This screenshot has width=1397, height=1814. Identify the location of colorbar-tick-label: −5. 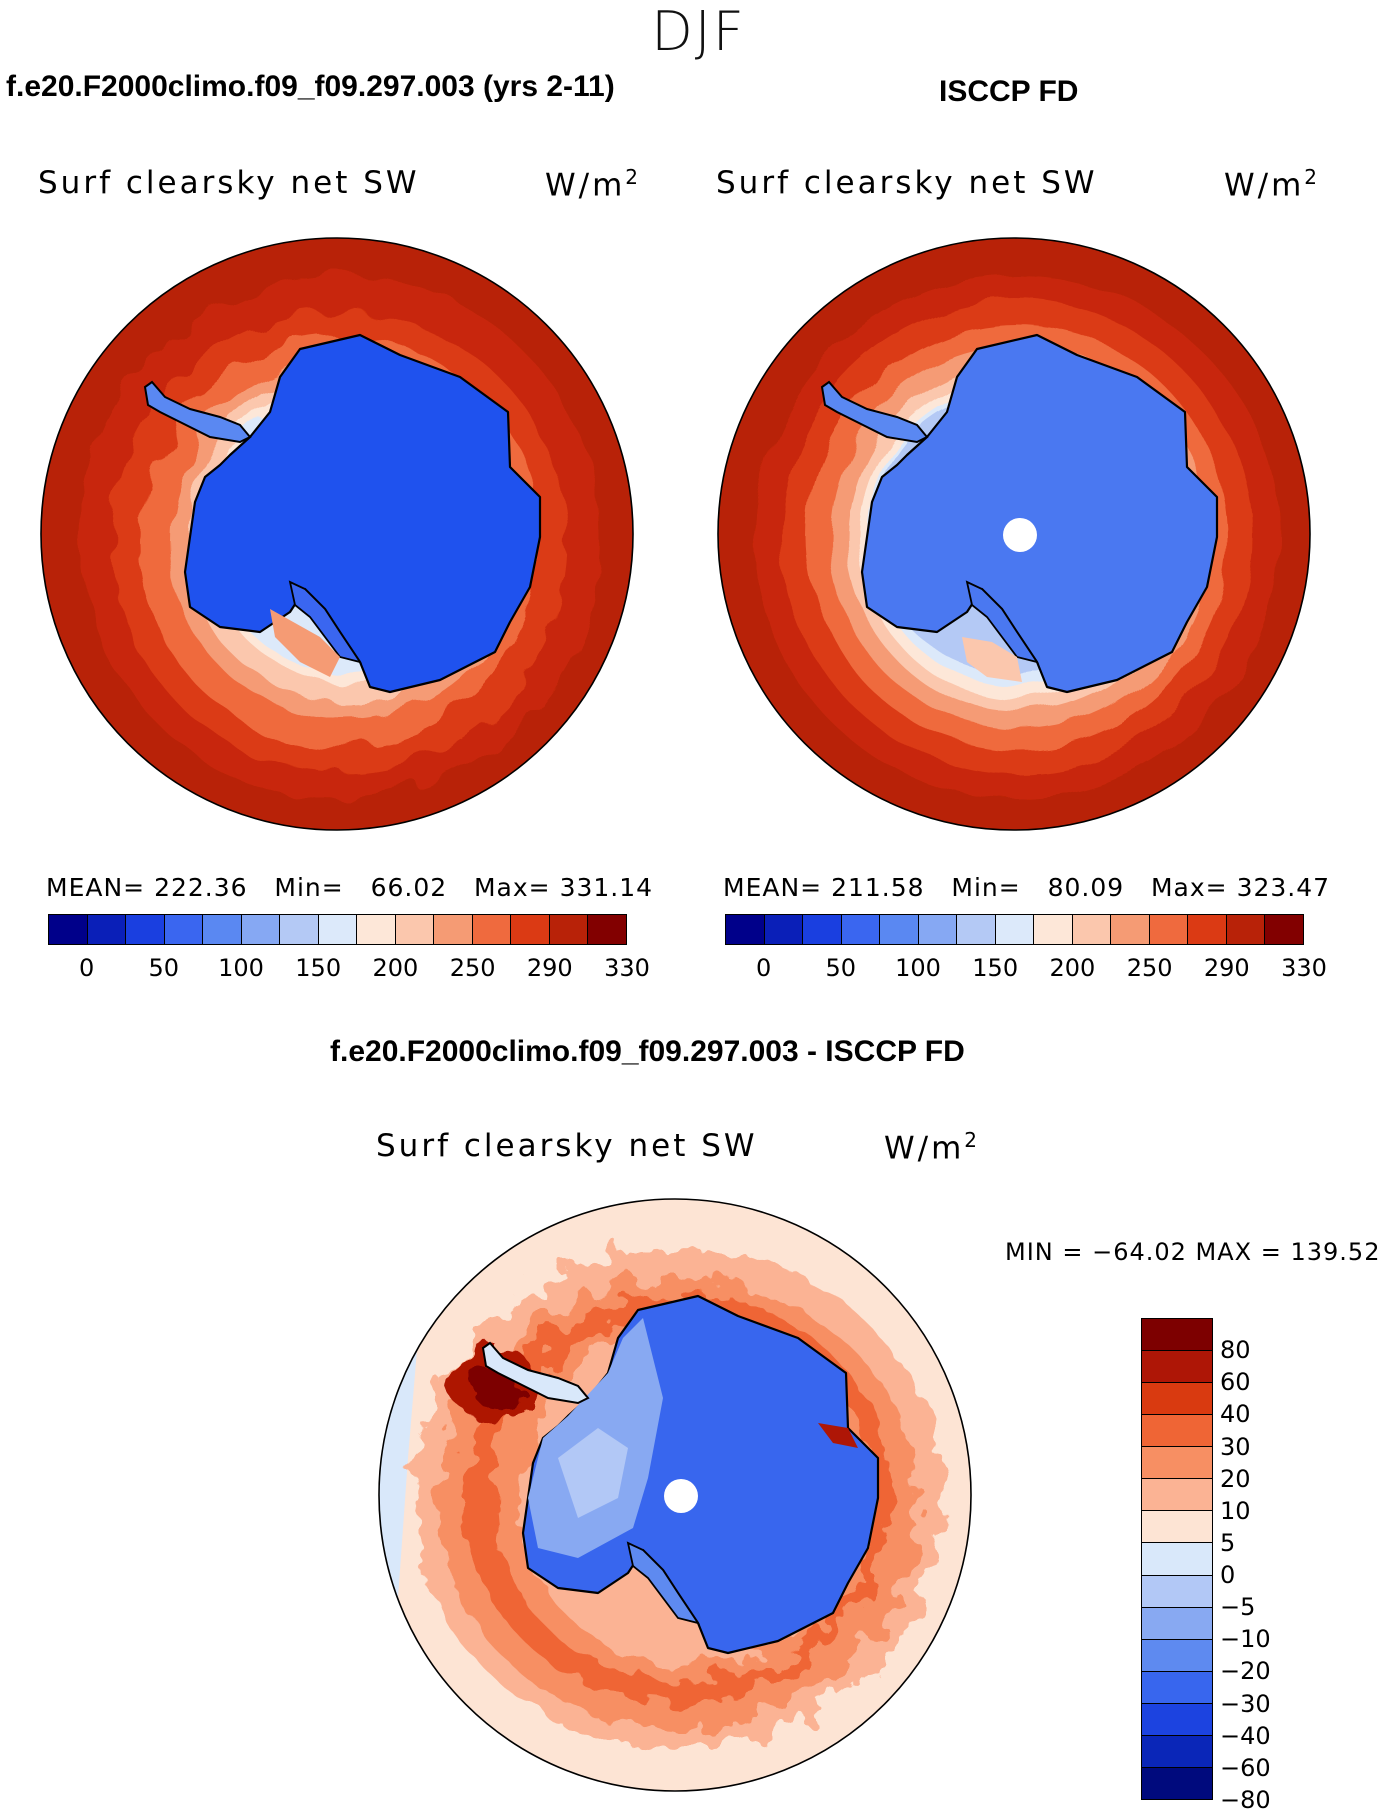
(1238, 1607).